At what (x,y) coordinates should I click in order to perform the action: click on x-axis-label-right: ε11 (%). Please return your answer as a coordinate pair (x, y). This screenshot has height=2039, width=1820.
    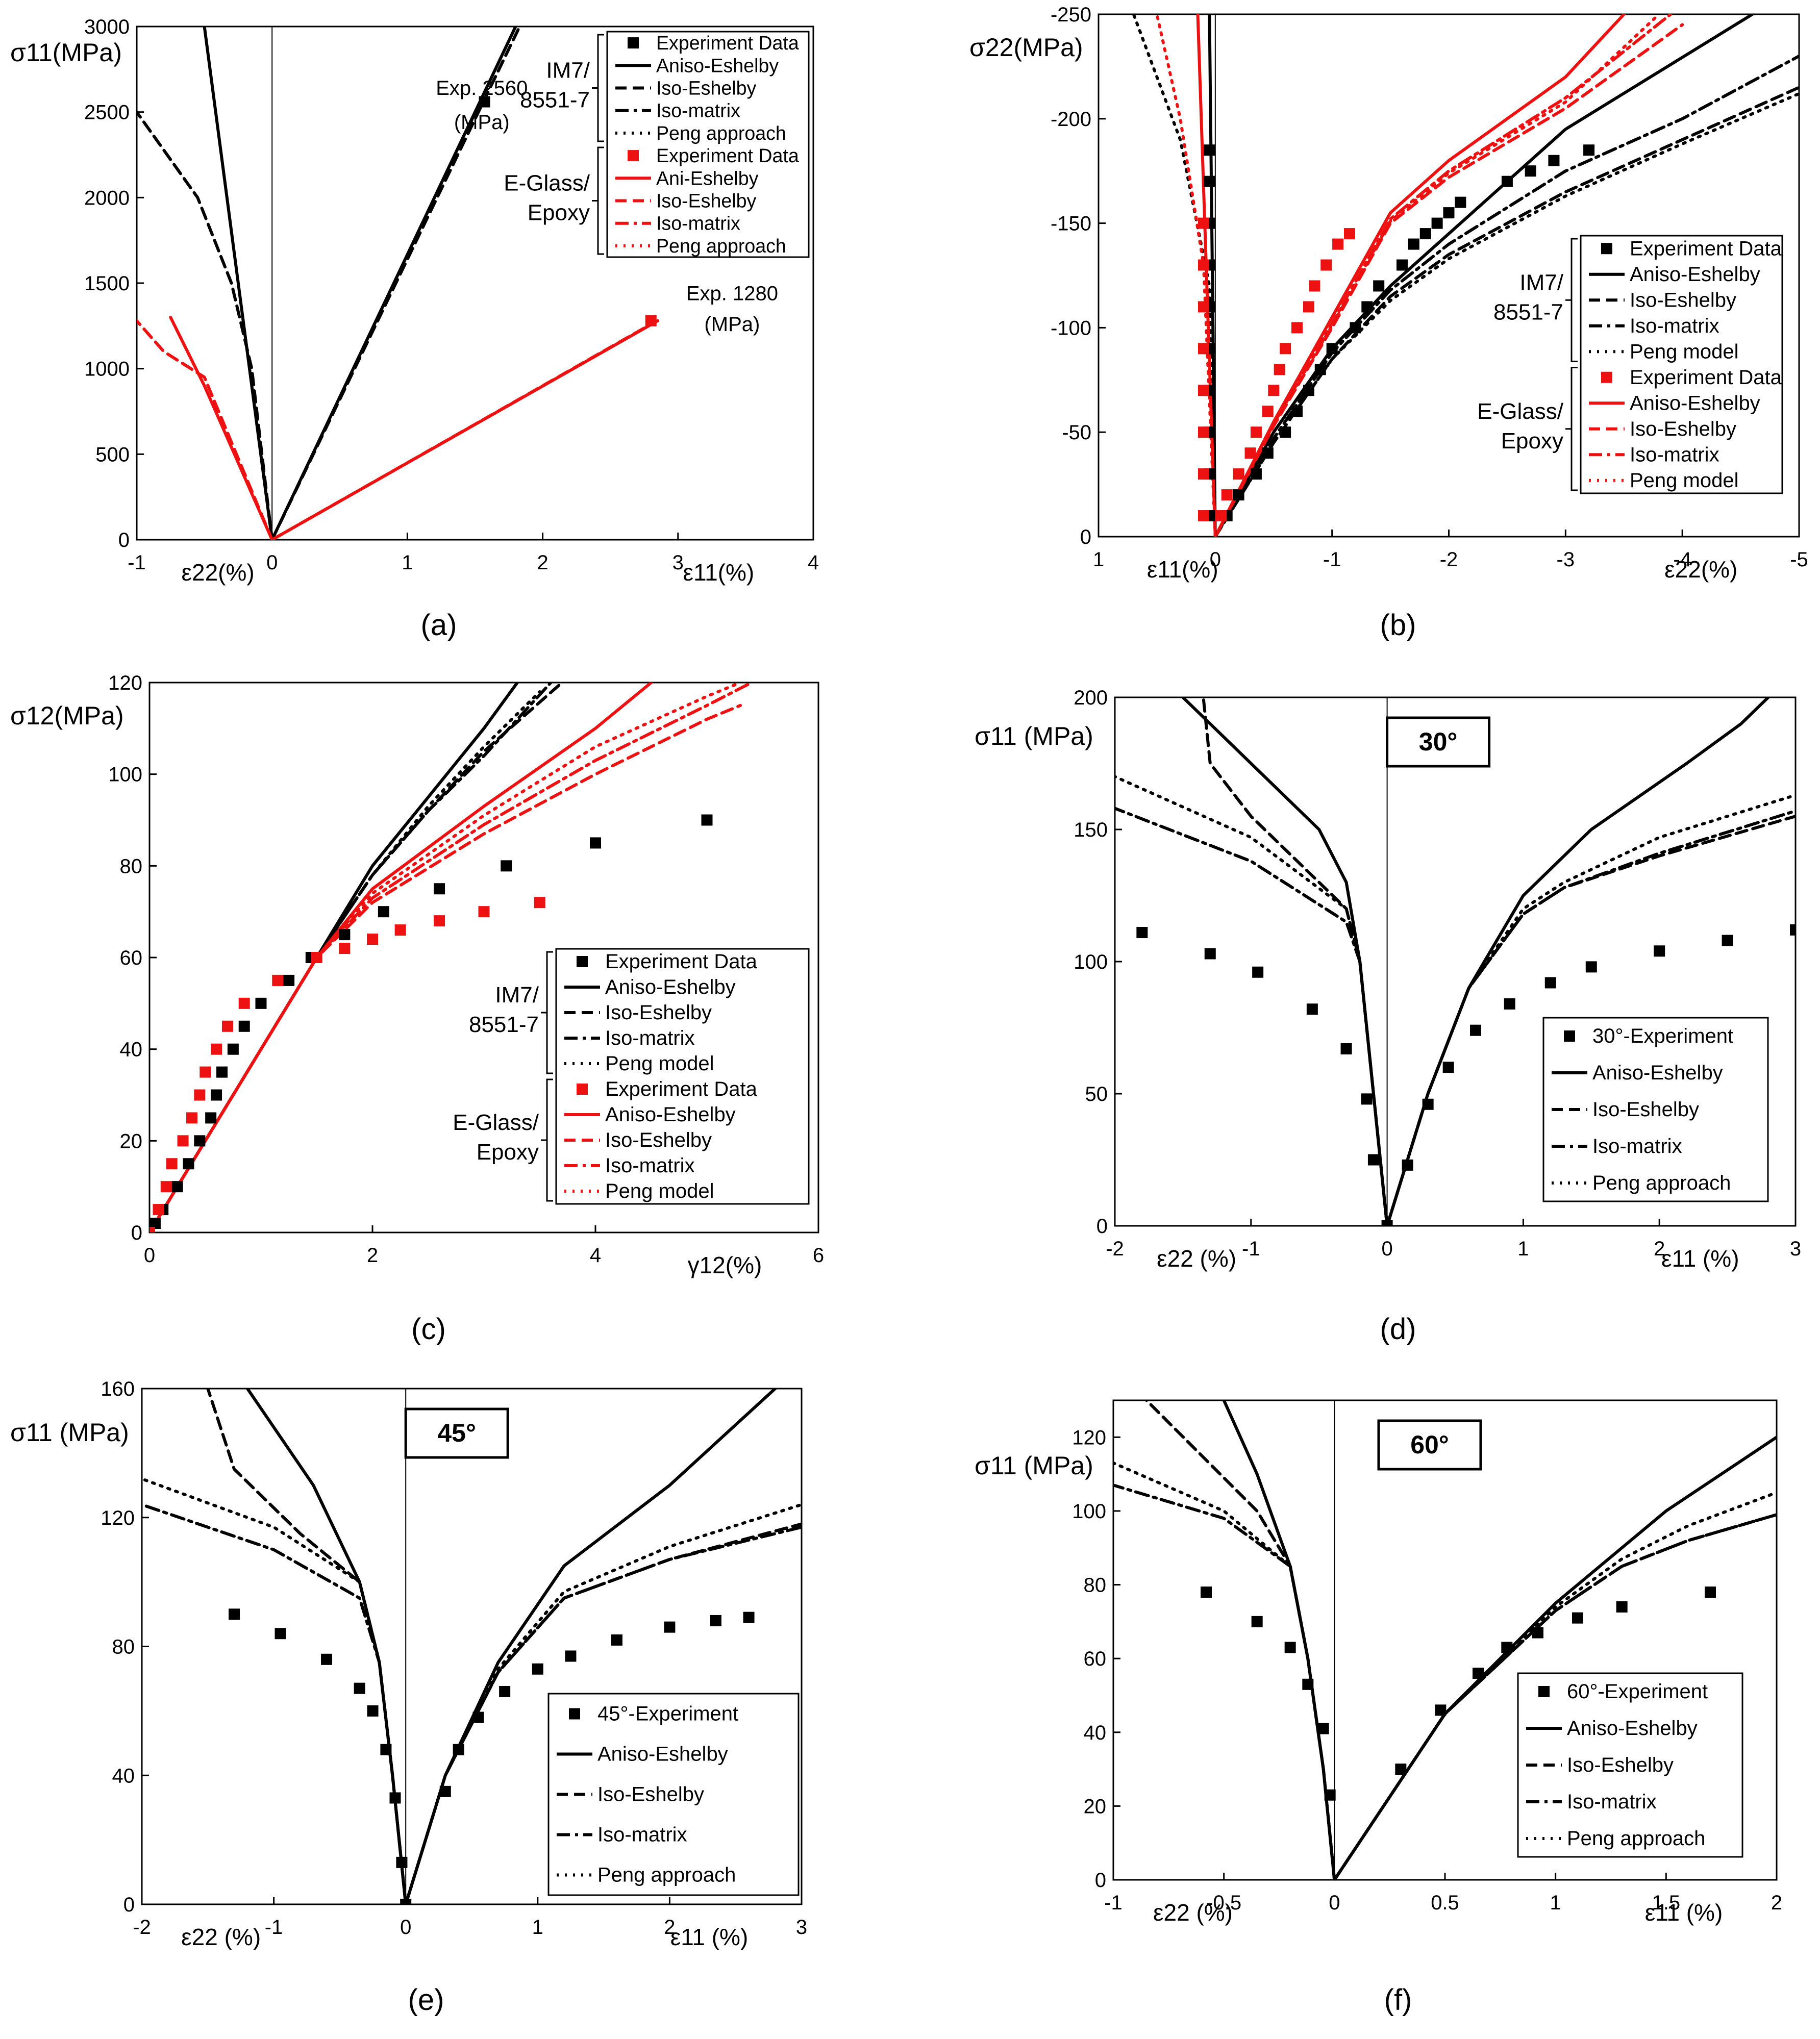
    Looking at the image, I should click on (709, 1937).